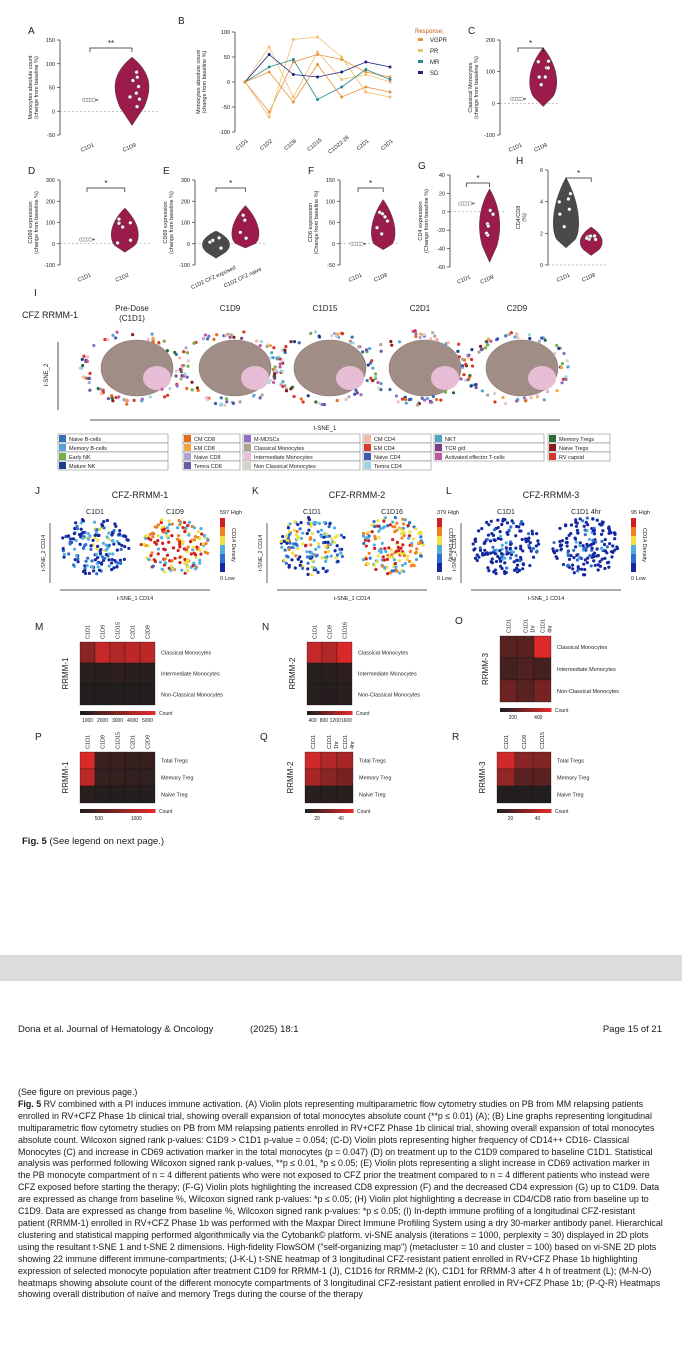 This screenshot has height=1354, width=682. Describe the element at coordinates (331, 632) in the screenshot. I see `column-label: C1D9` at that location.